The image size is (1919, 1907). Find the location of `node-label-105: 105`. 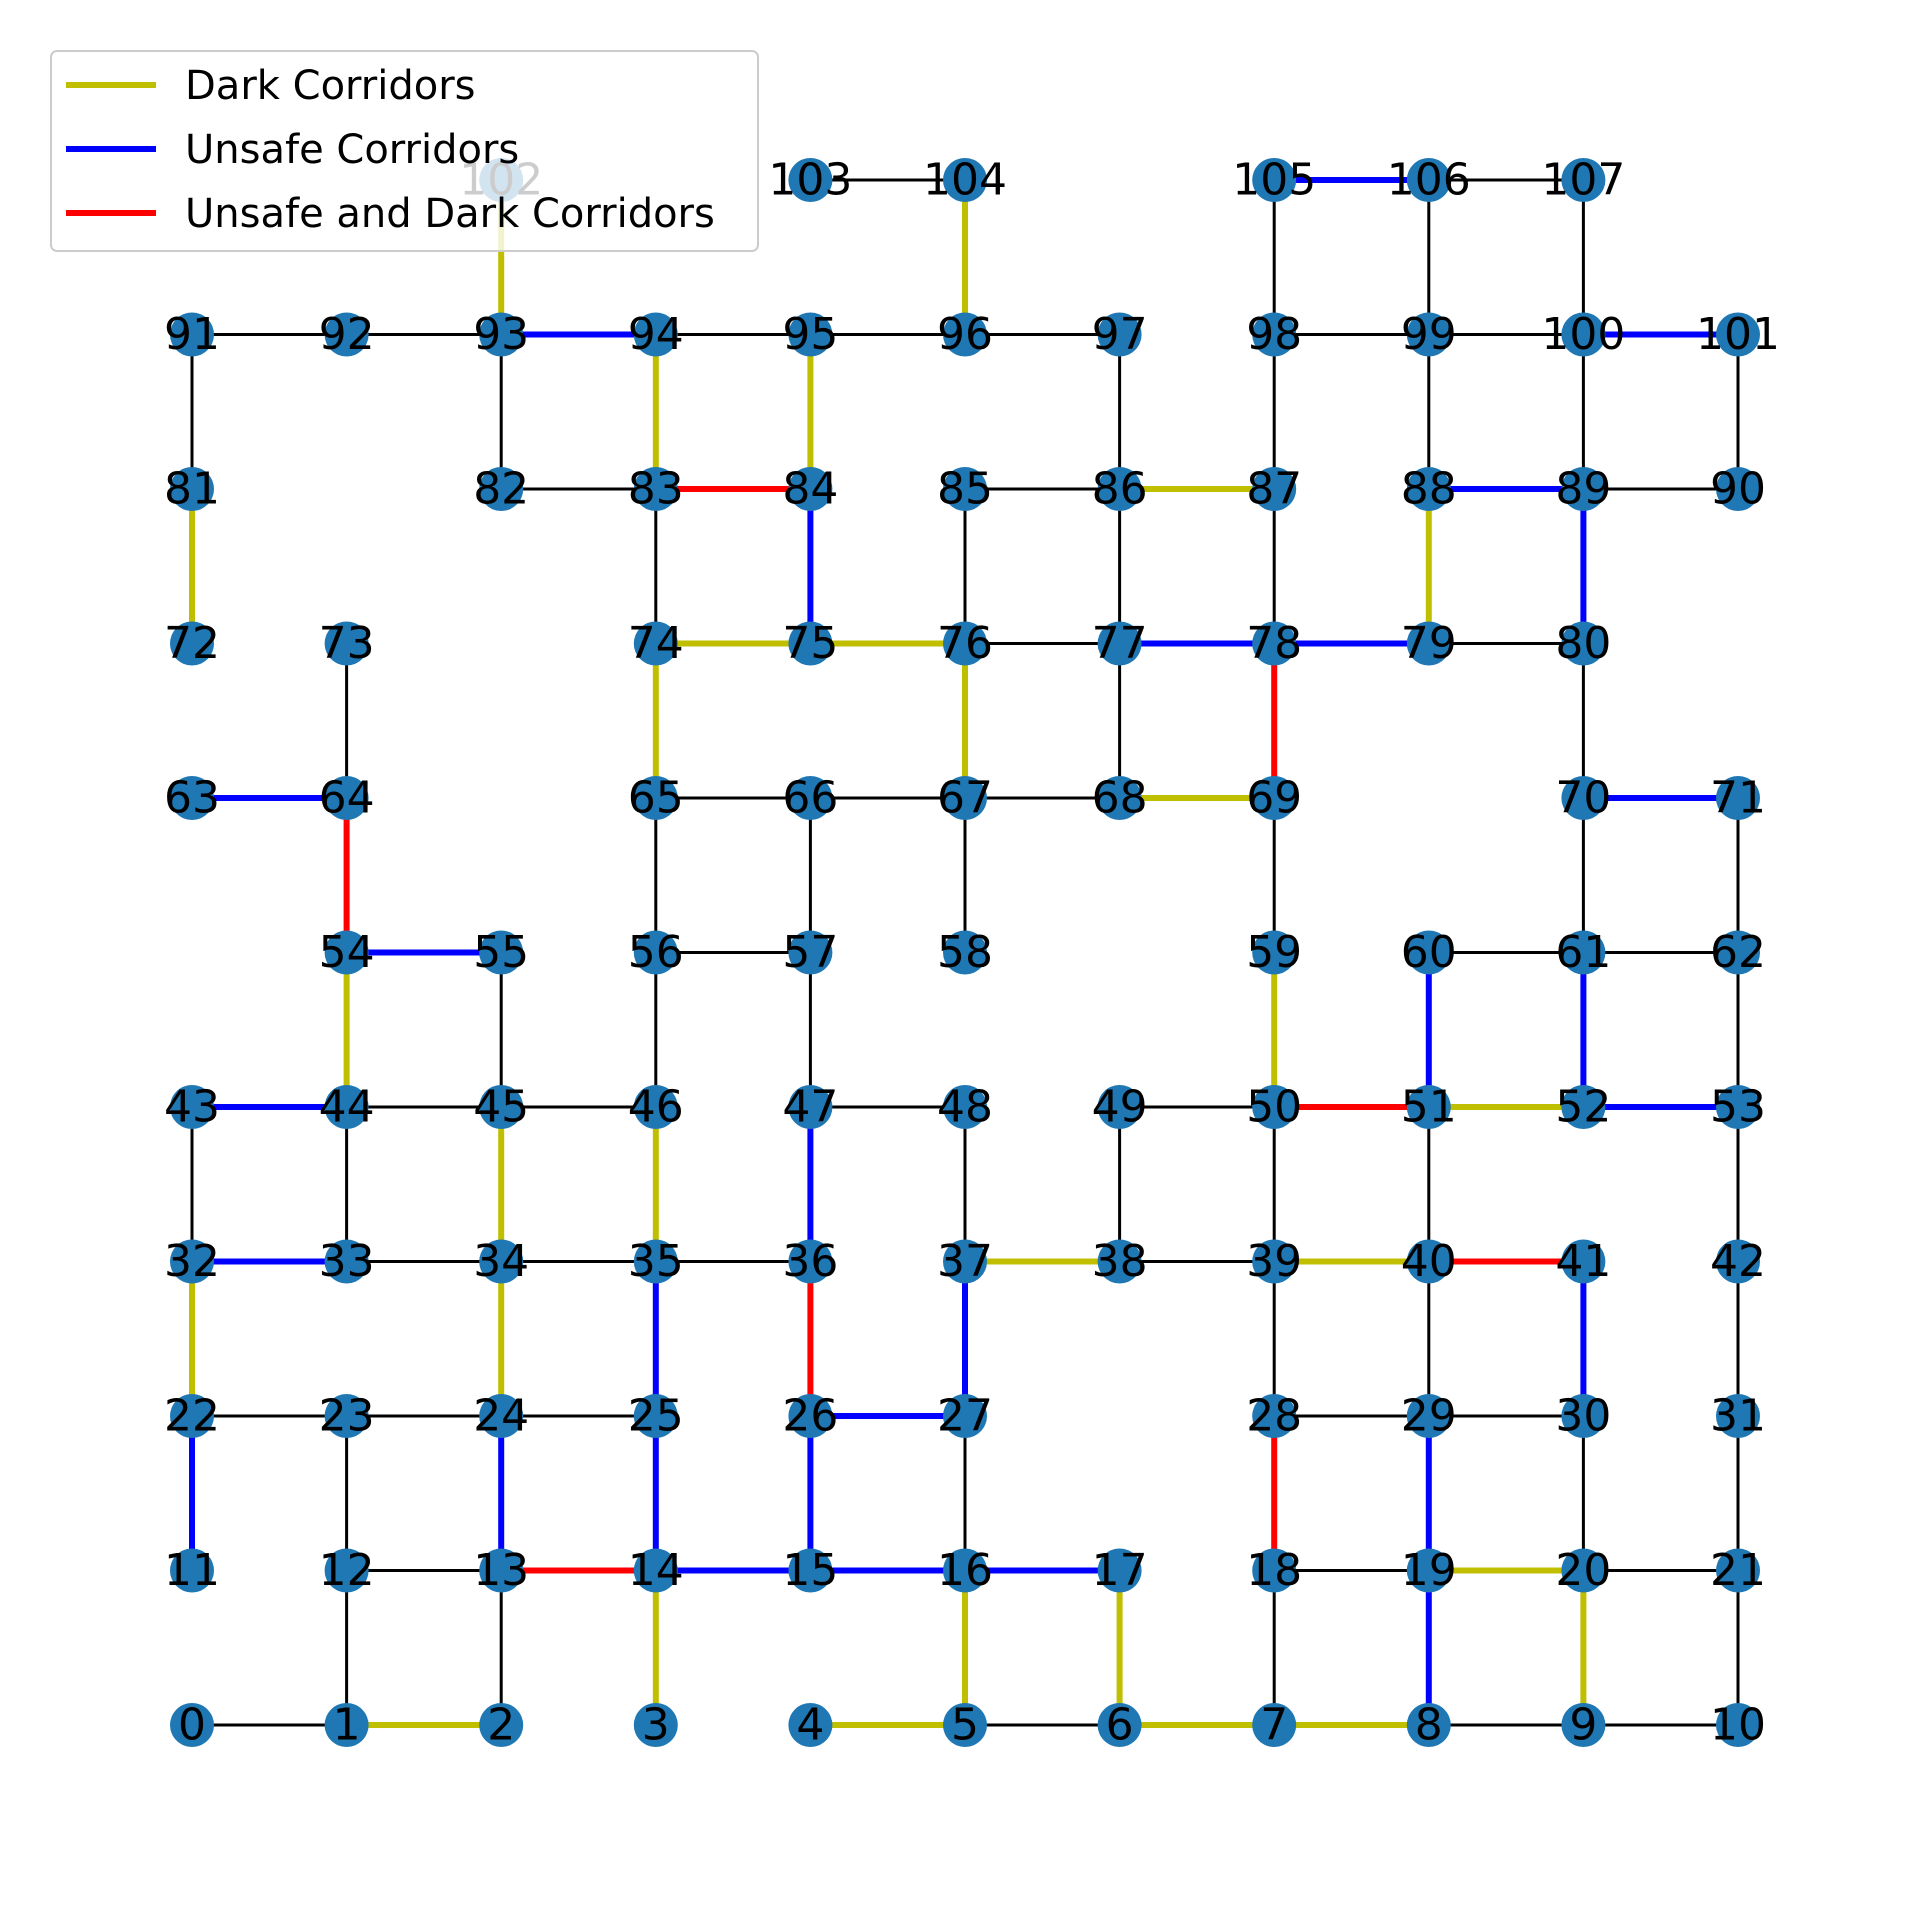

node-label-105: 105 is located at coordinates (1274, 180).